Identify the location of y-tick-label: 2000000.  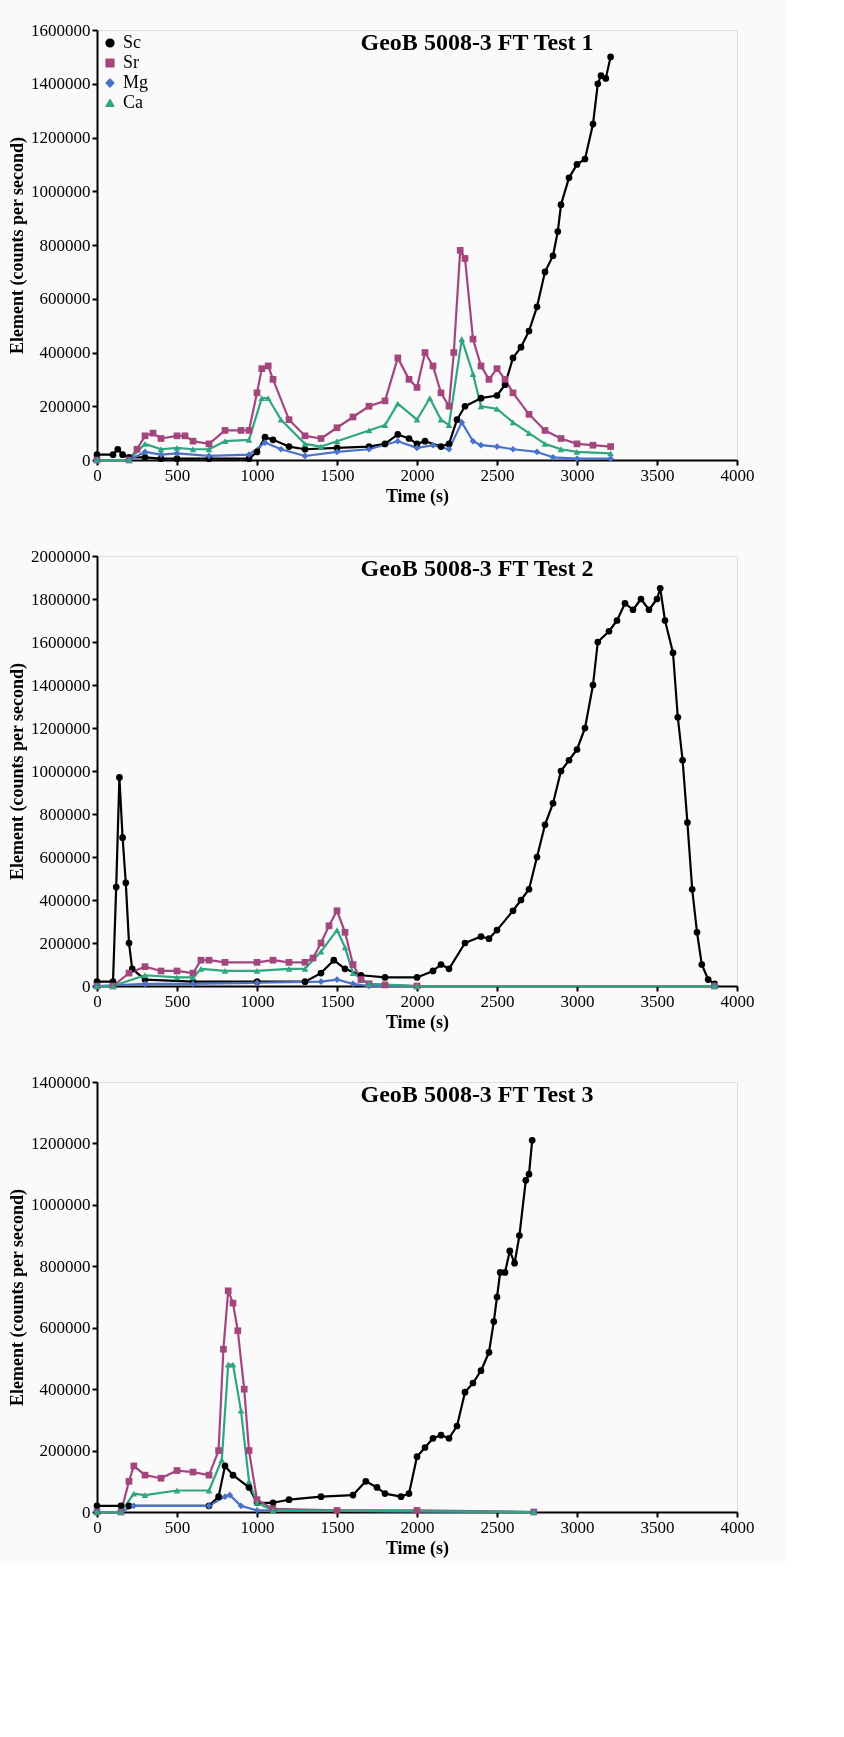
(61, 556).